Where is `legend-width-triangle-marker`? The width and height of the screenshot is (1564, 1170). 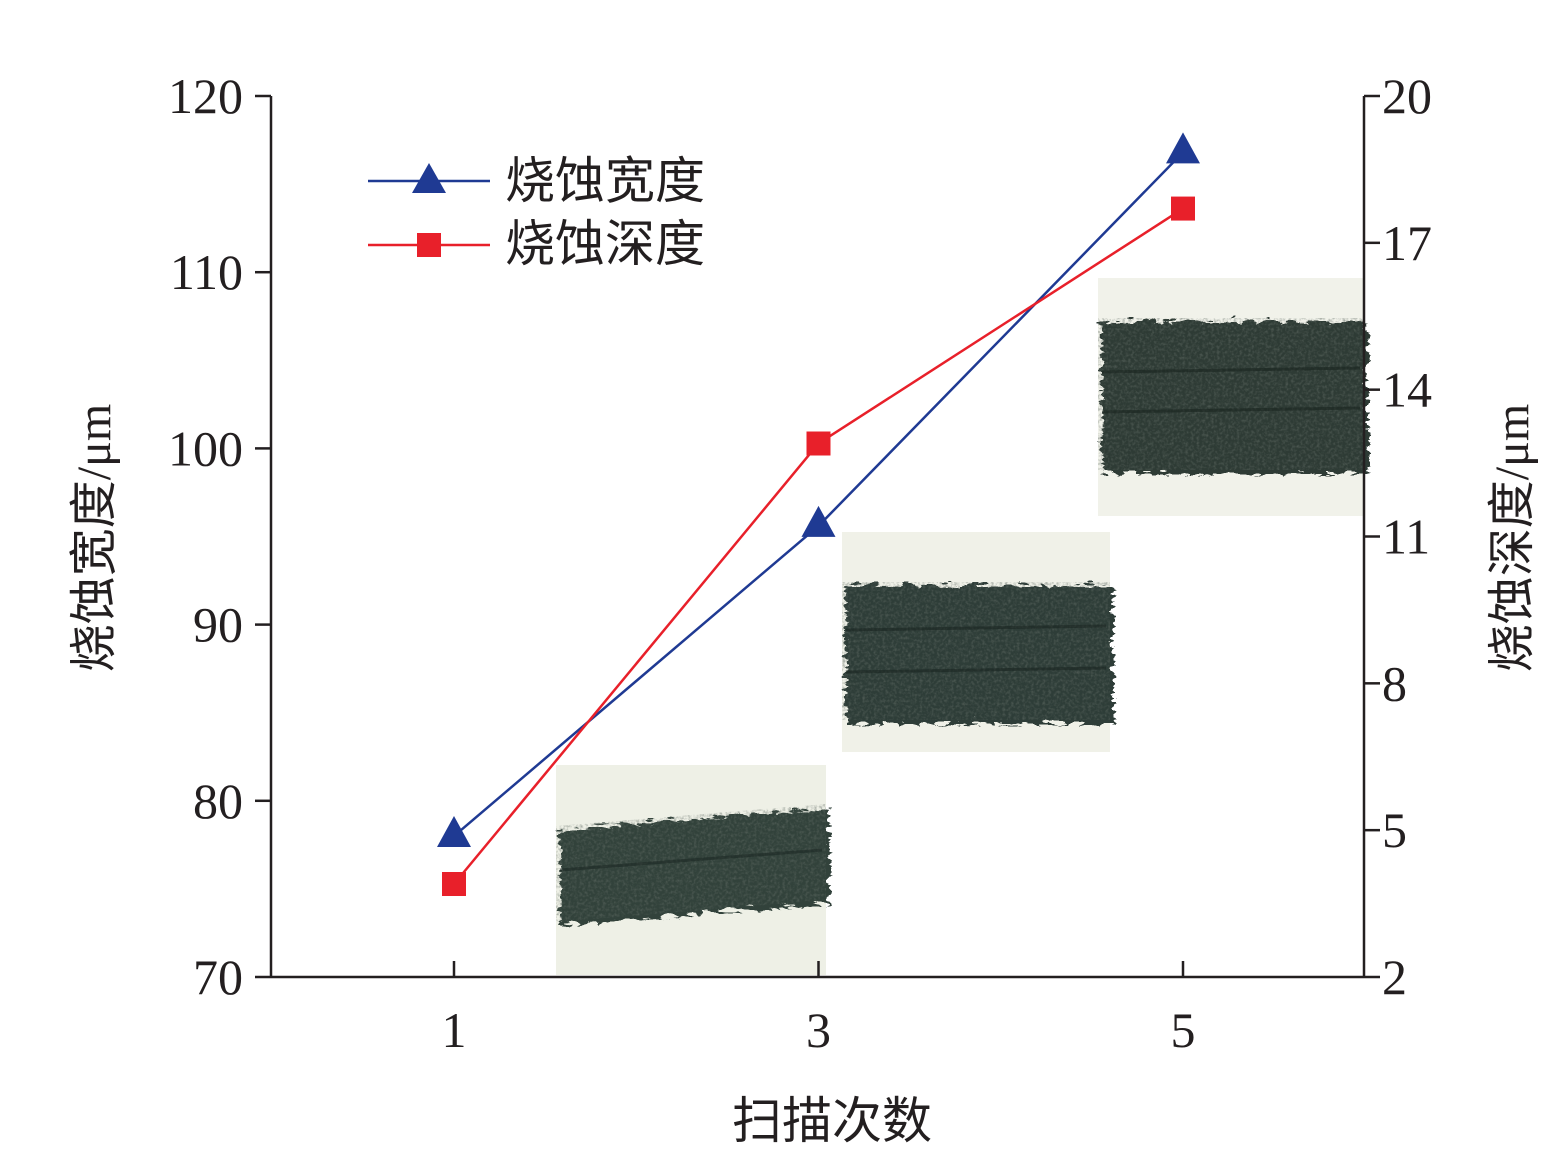 legend-width-triangle-marker is located at coordinates (429, 178).